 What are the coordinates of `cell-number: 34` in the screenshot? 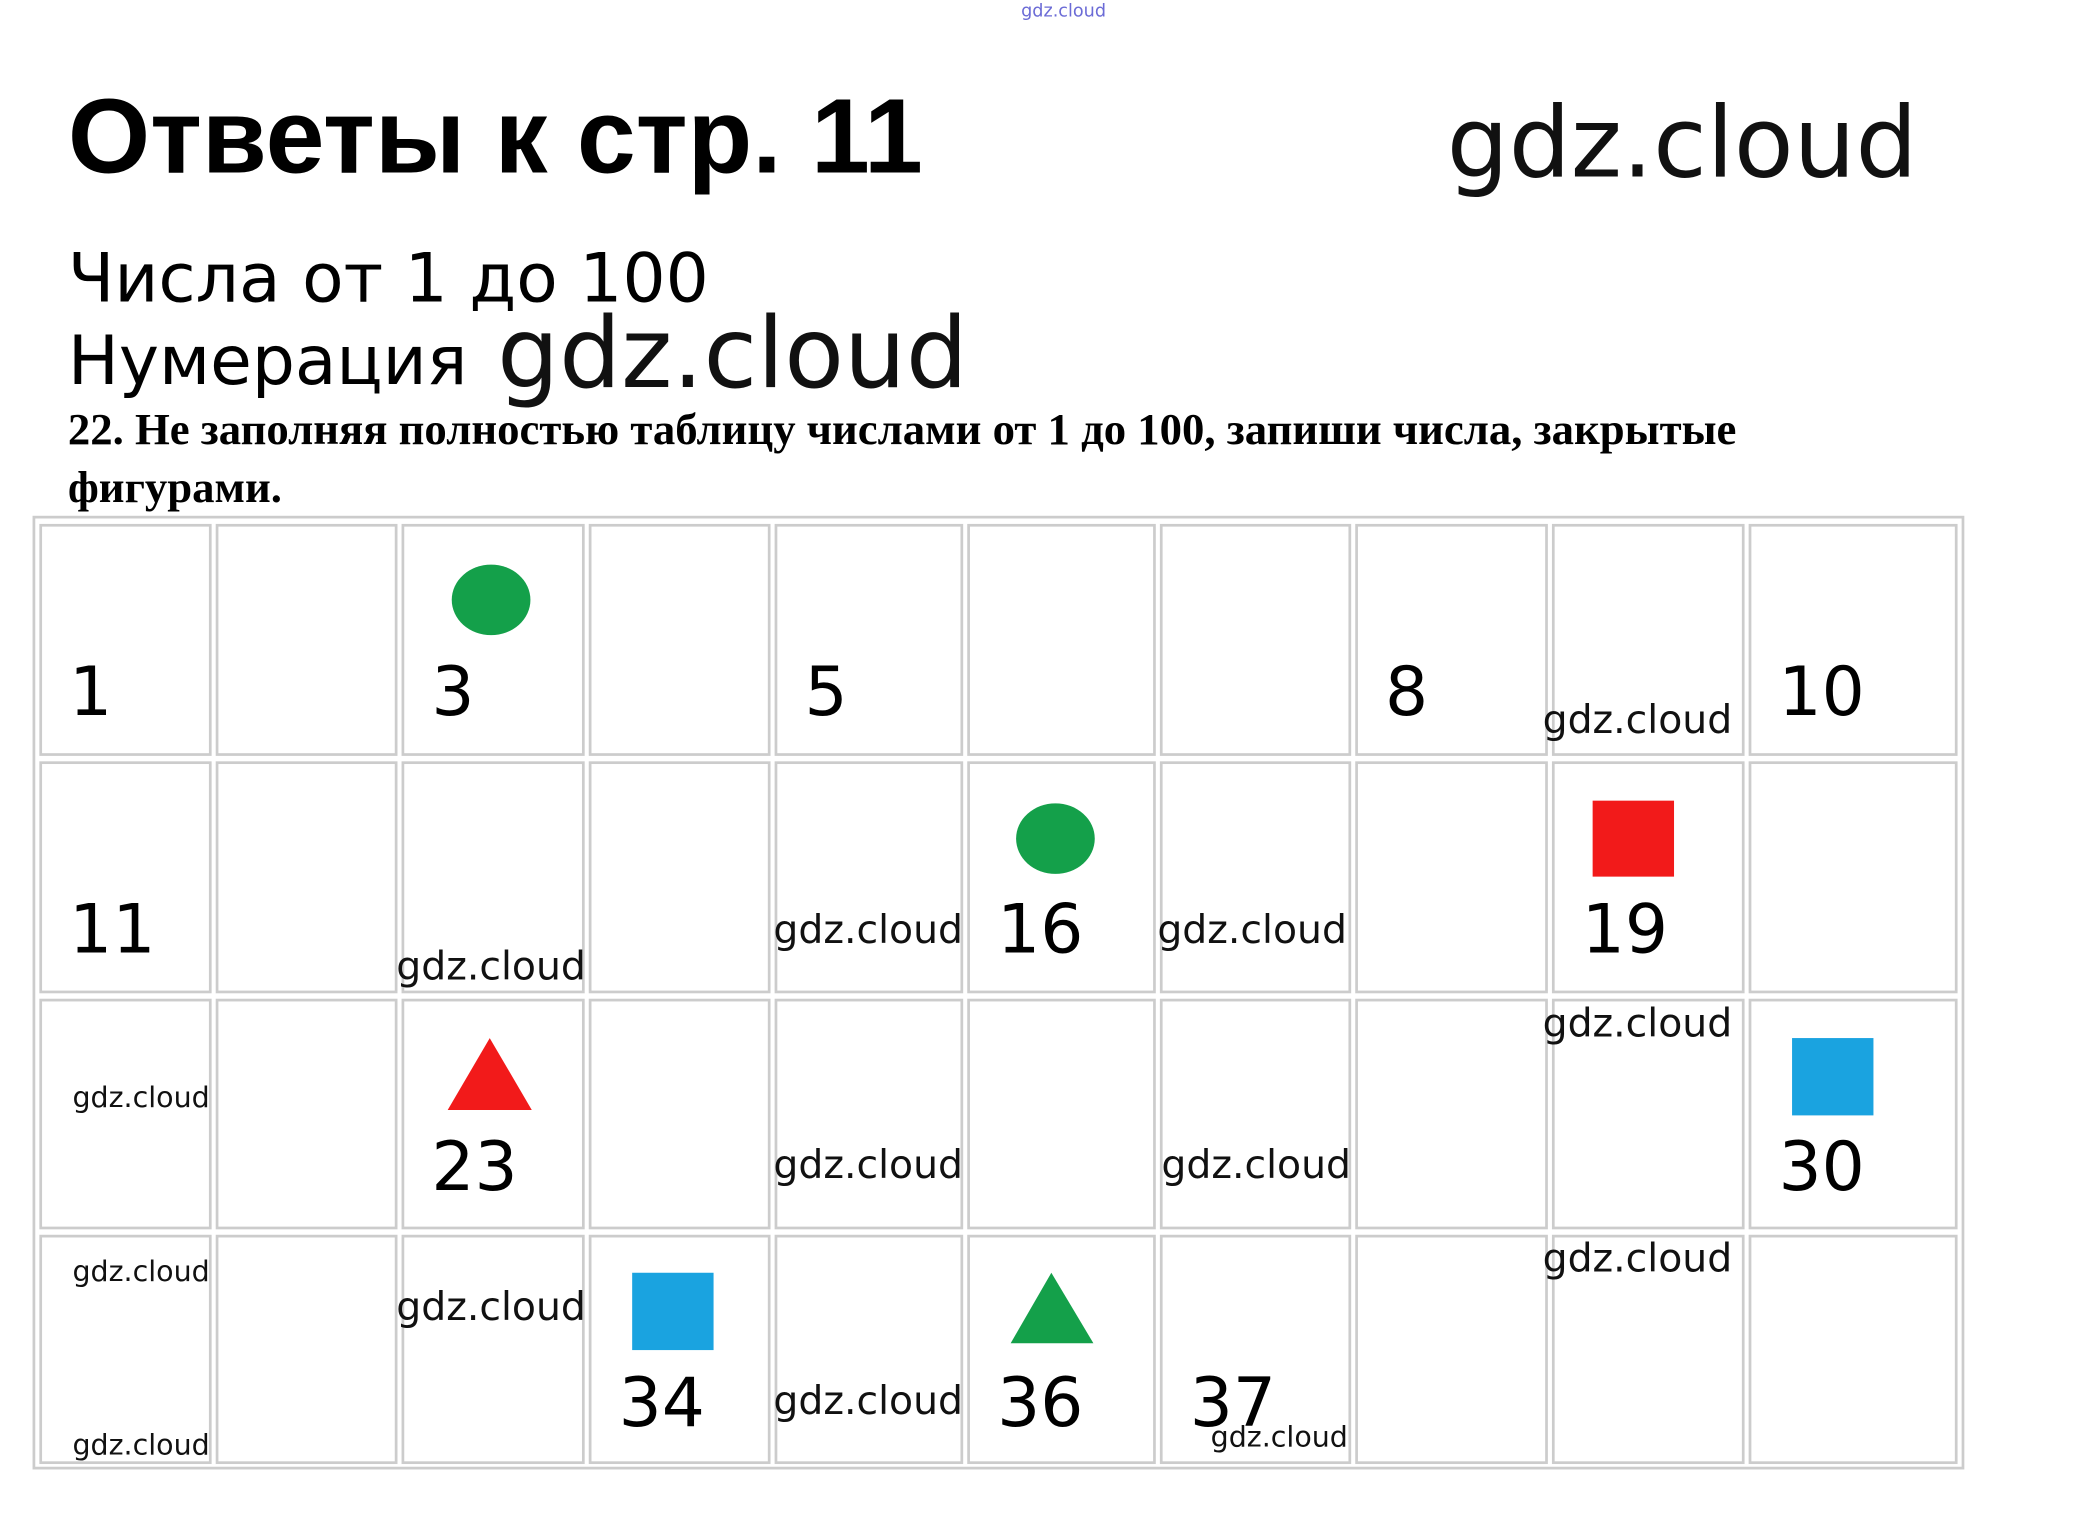 It's located at (662, 1402).